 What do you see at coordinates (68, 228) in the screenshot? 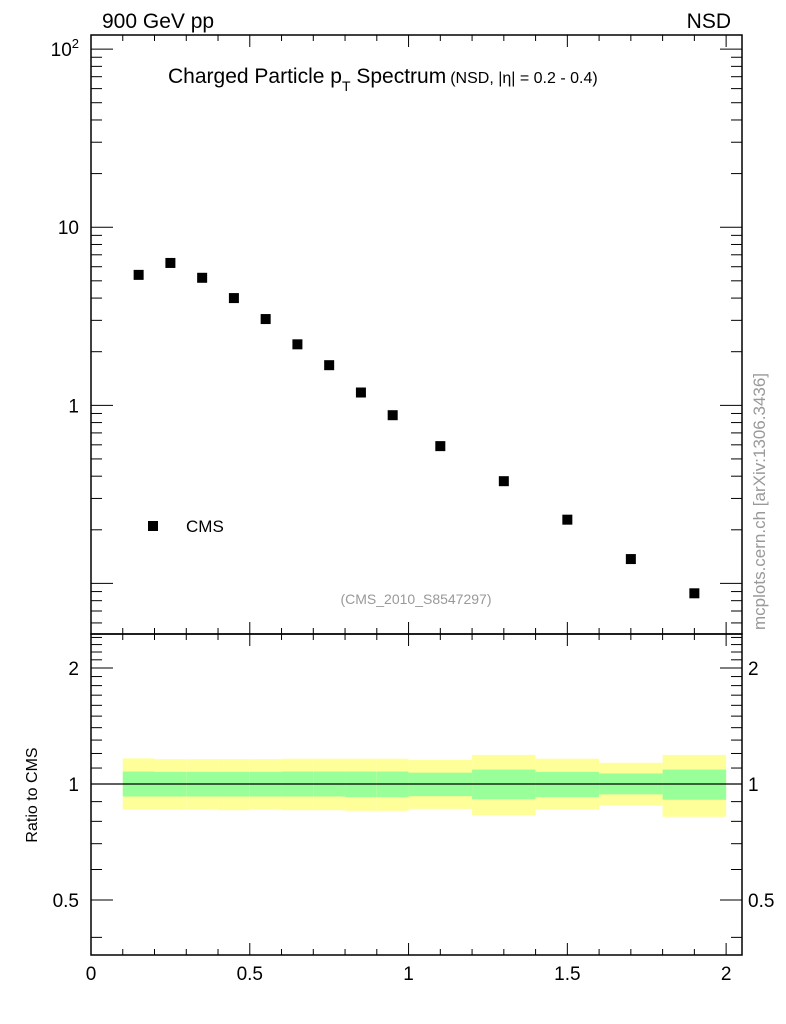
I see `y-tick-label-1: 10` at bounding box center [68, 228].